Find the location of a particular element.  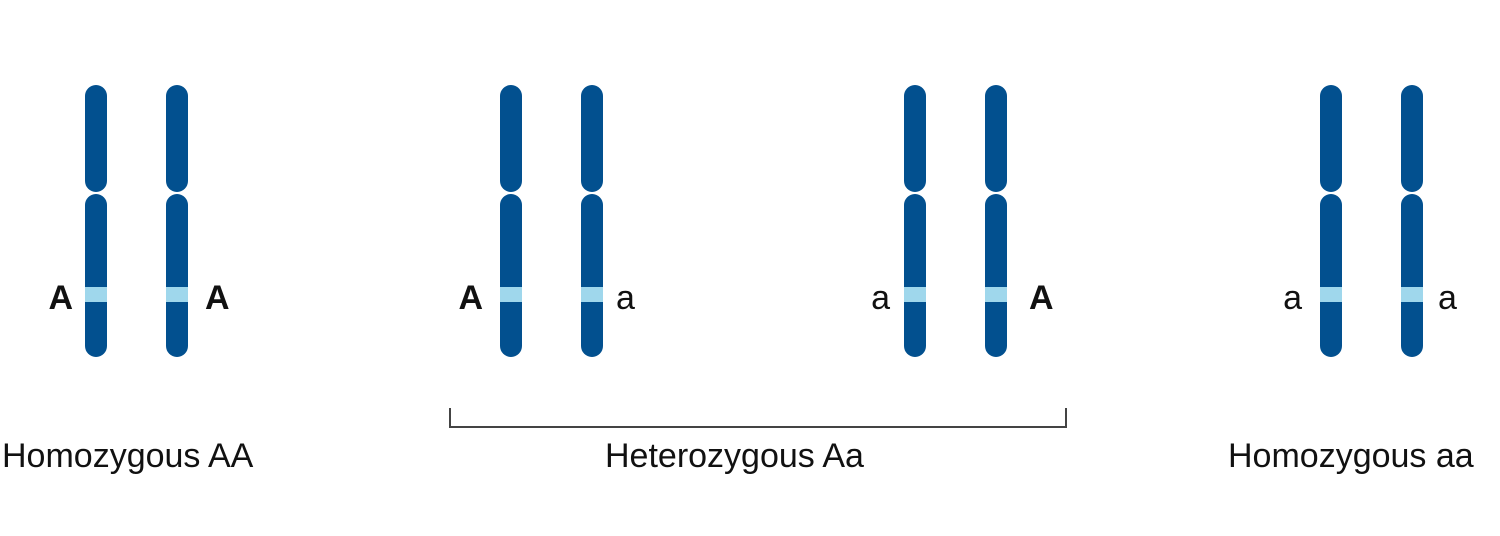

heterozygous-bracket is located at coordinates (758, 418).